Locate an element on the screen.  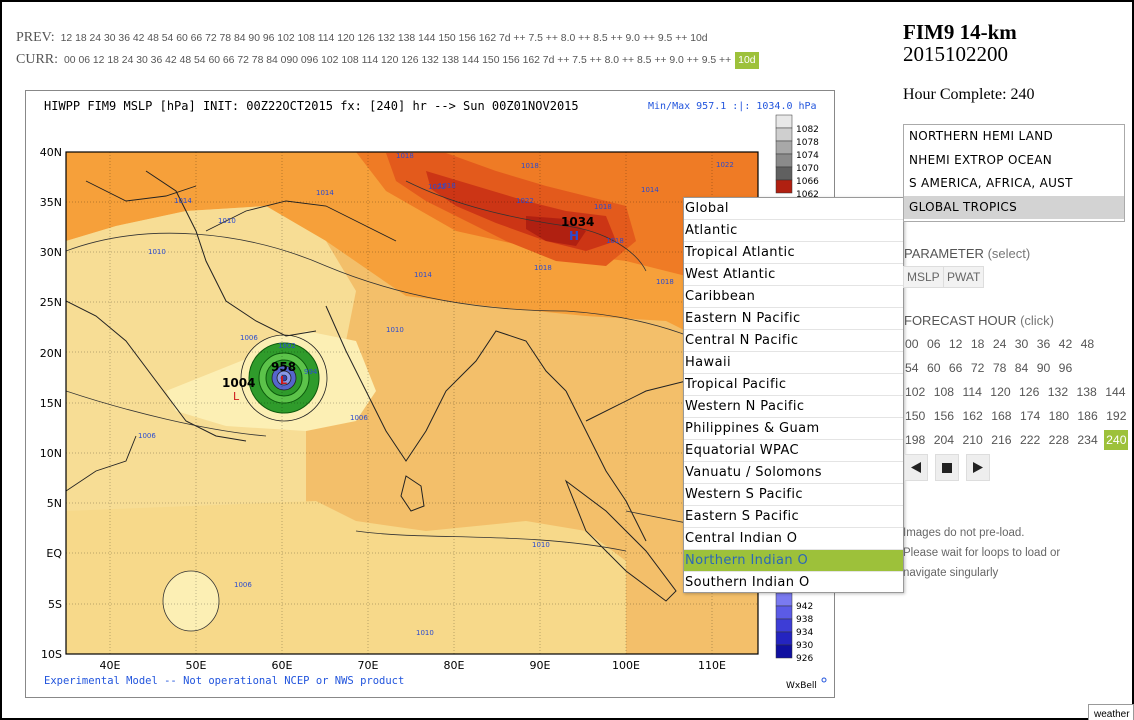
region-option: Southern Indian O is located at coordinates (793, 582).